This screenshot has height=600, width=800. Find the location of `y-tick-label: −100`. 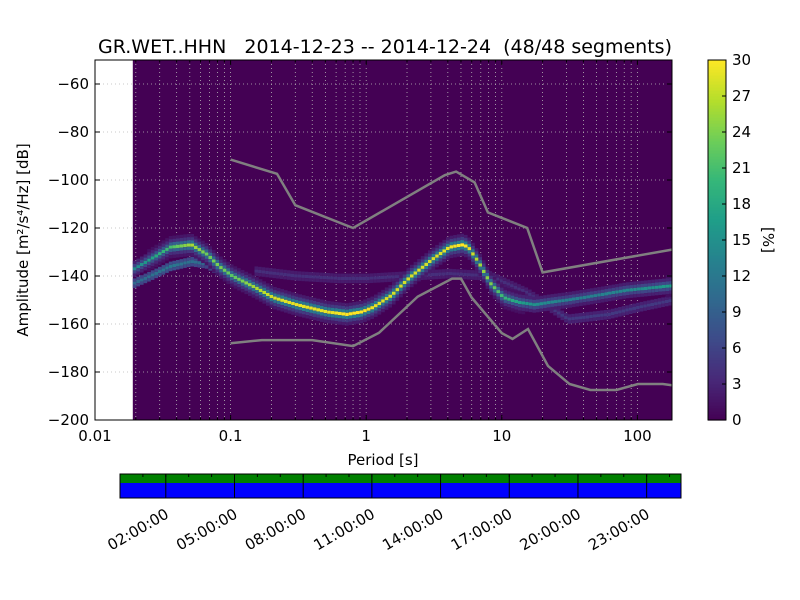

y-tick-label: −100 is located at coordinates (68, 180).